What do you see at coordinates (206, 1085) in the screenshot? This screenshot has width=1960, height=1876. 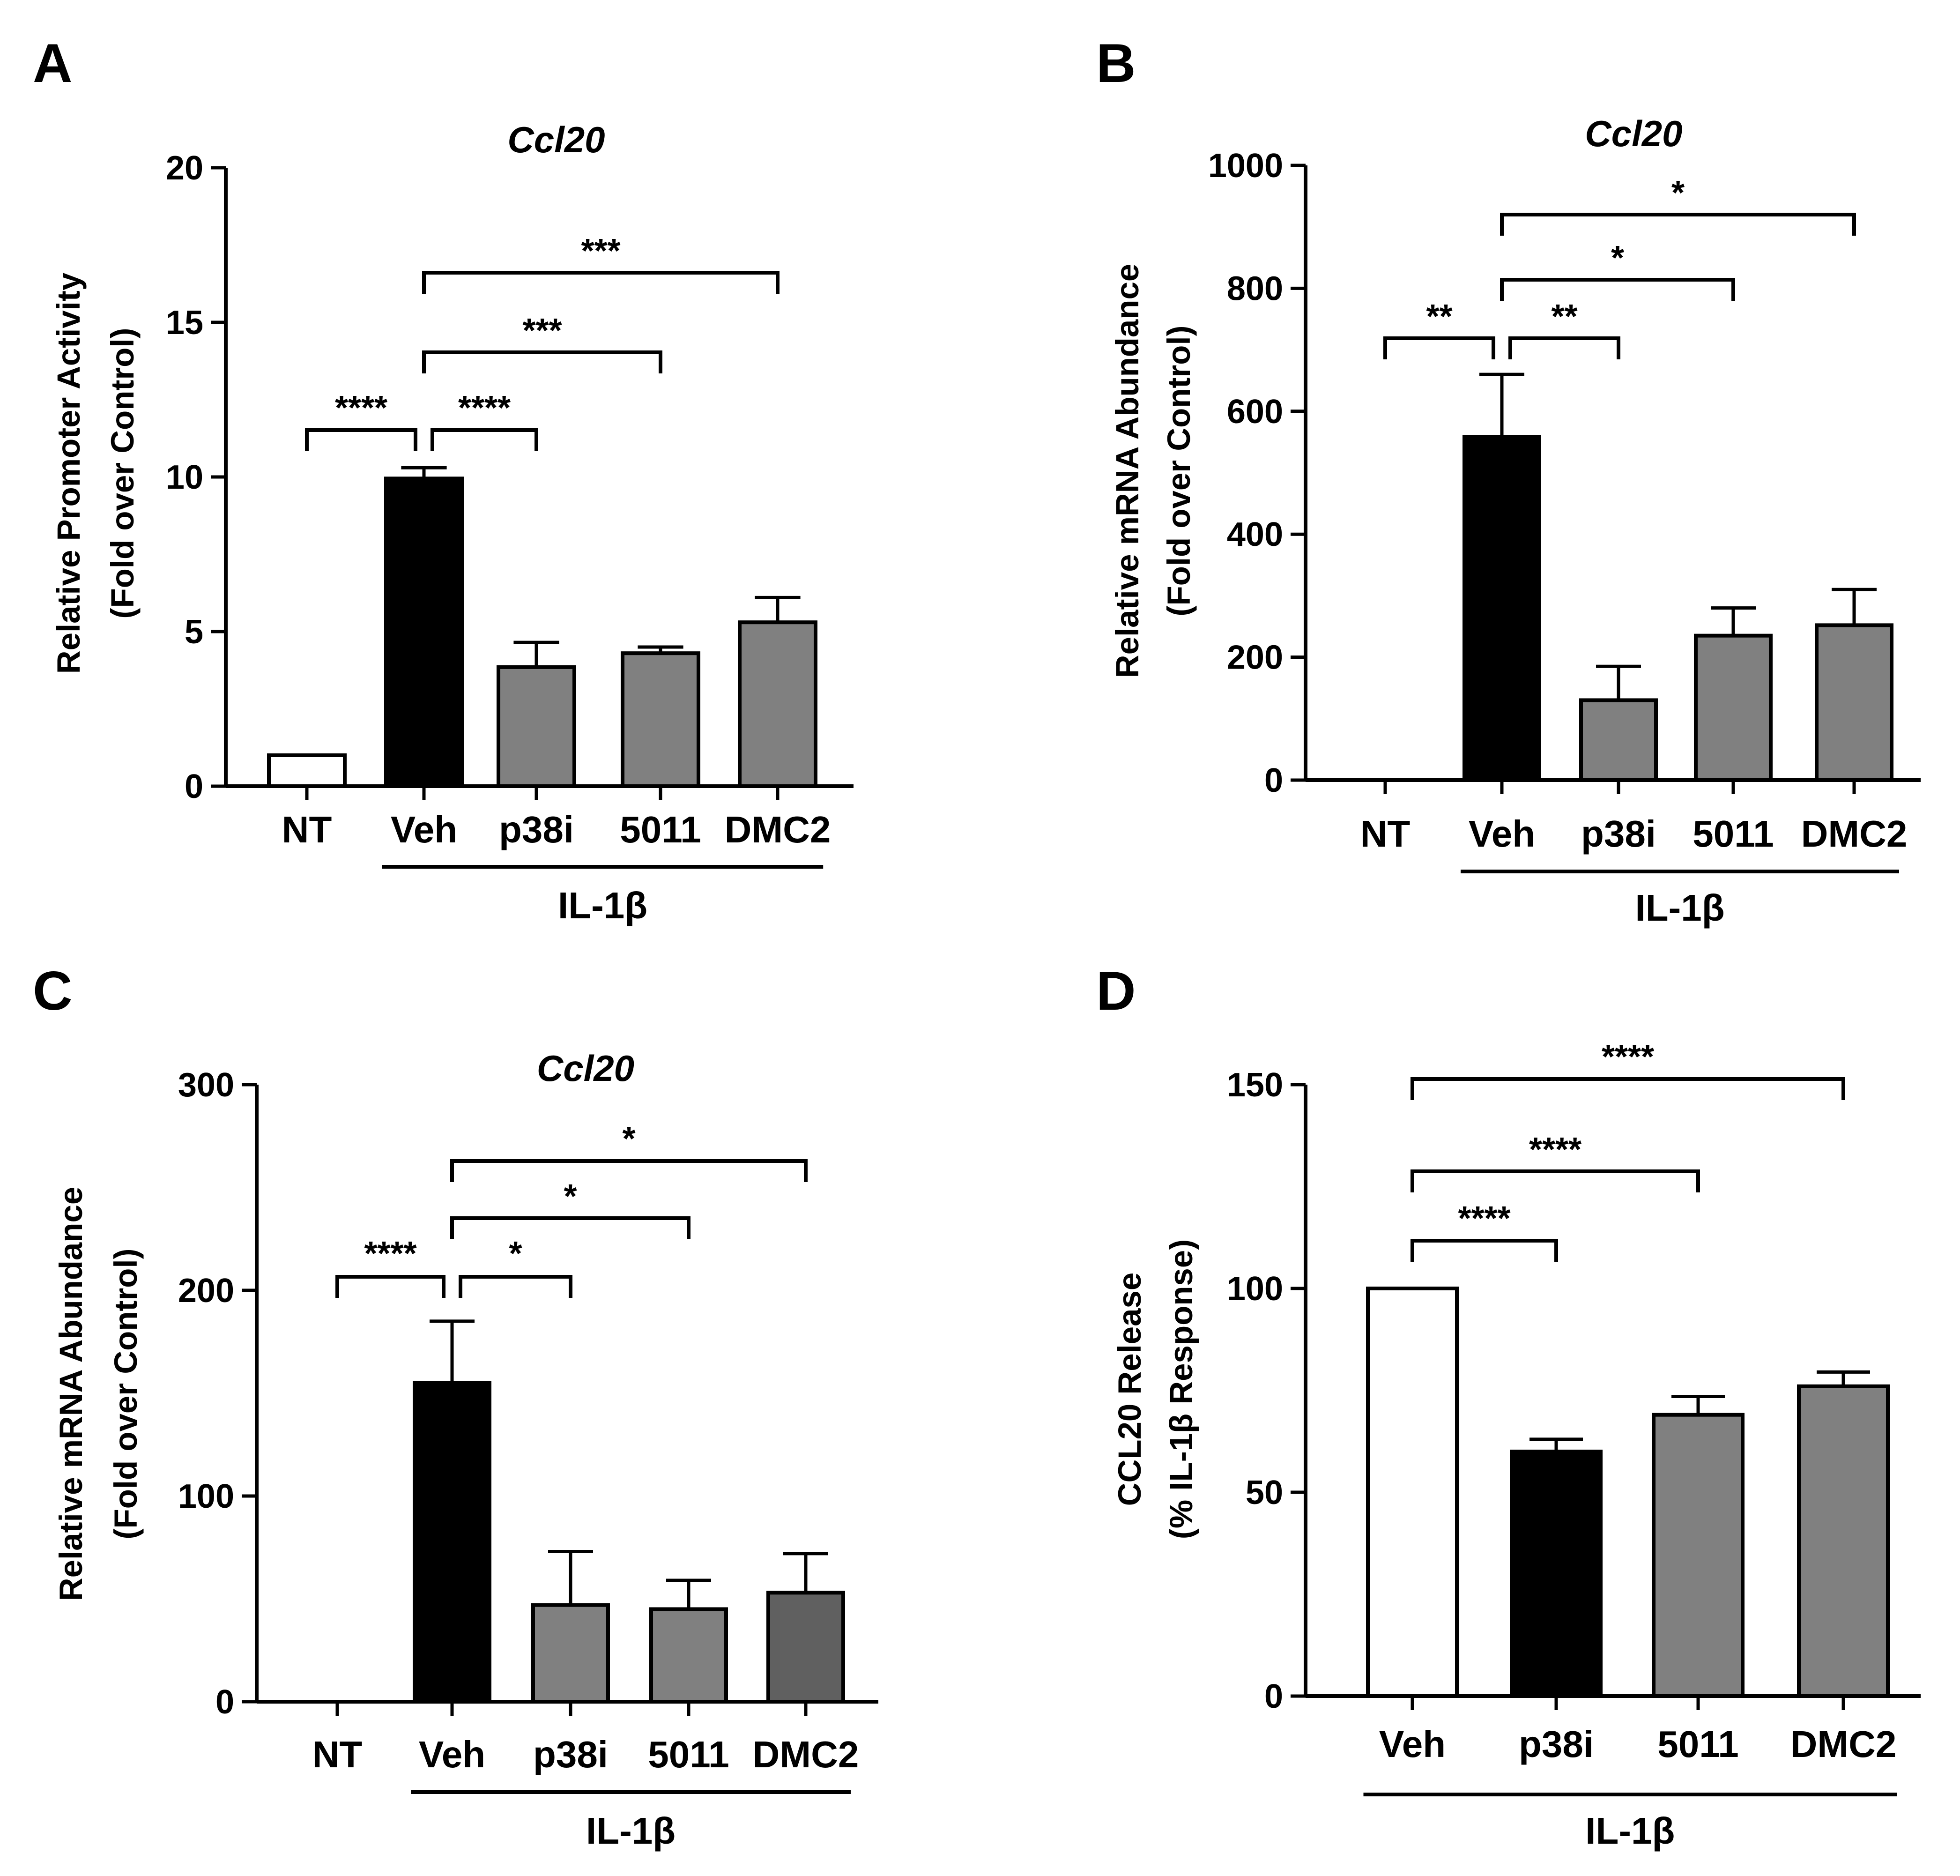 I see `y-tick-label: 300` at bounding box center [206, 1085].